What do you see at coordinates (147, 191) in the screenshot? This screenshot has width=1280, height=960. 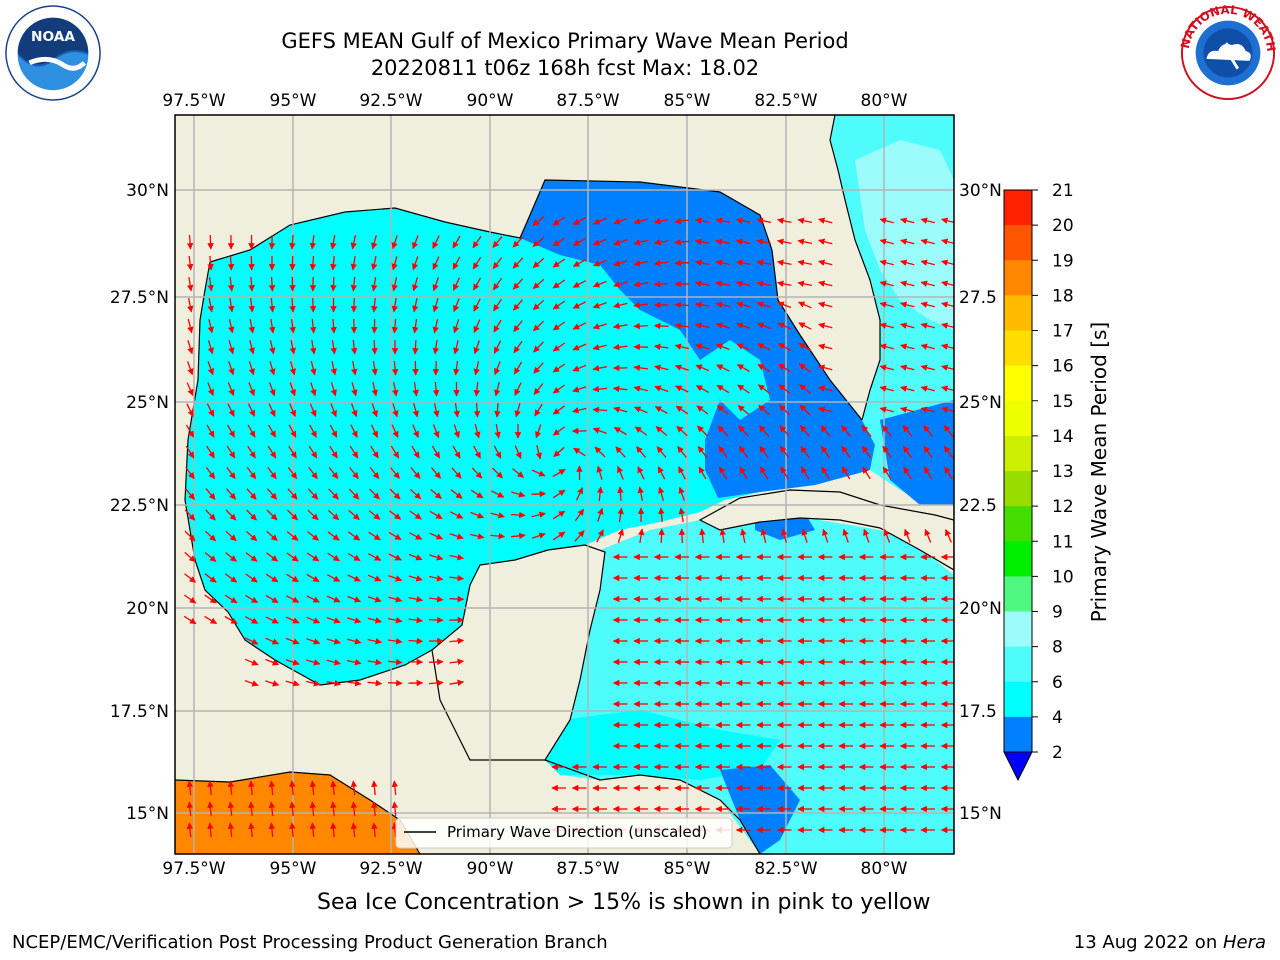 I see `lat-label-left: 30°N` at bounding box center [147, 191].